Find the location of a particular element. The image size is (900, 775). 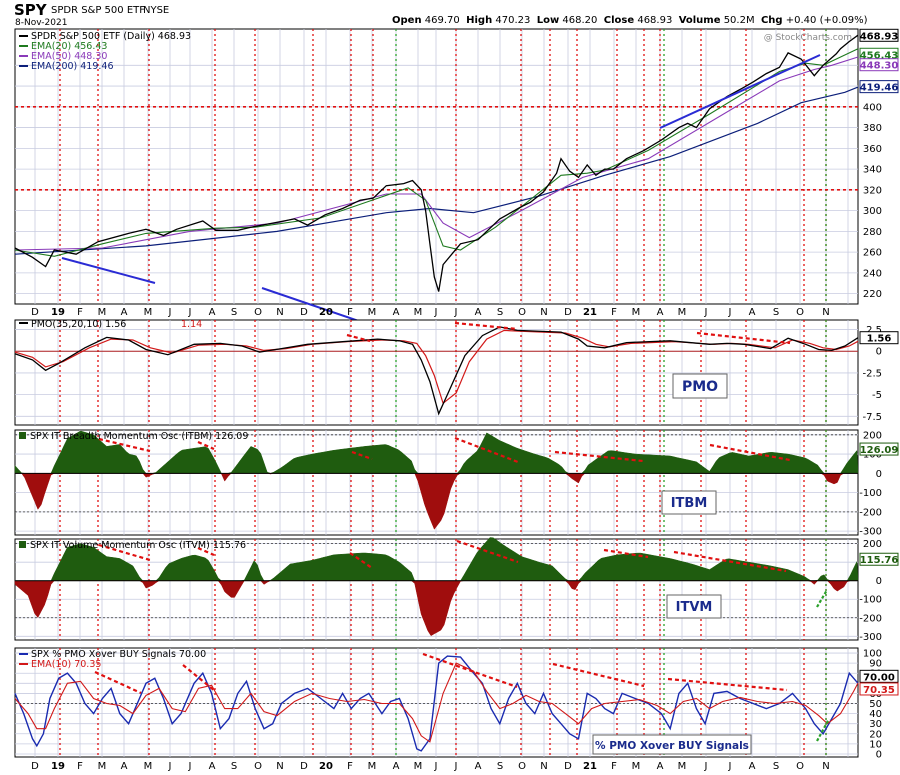

x-tick-label: O is located at coordinates (800, 312).